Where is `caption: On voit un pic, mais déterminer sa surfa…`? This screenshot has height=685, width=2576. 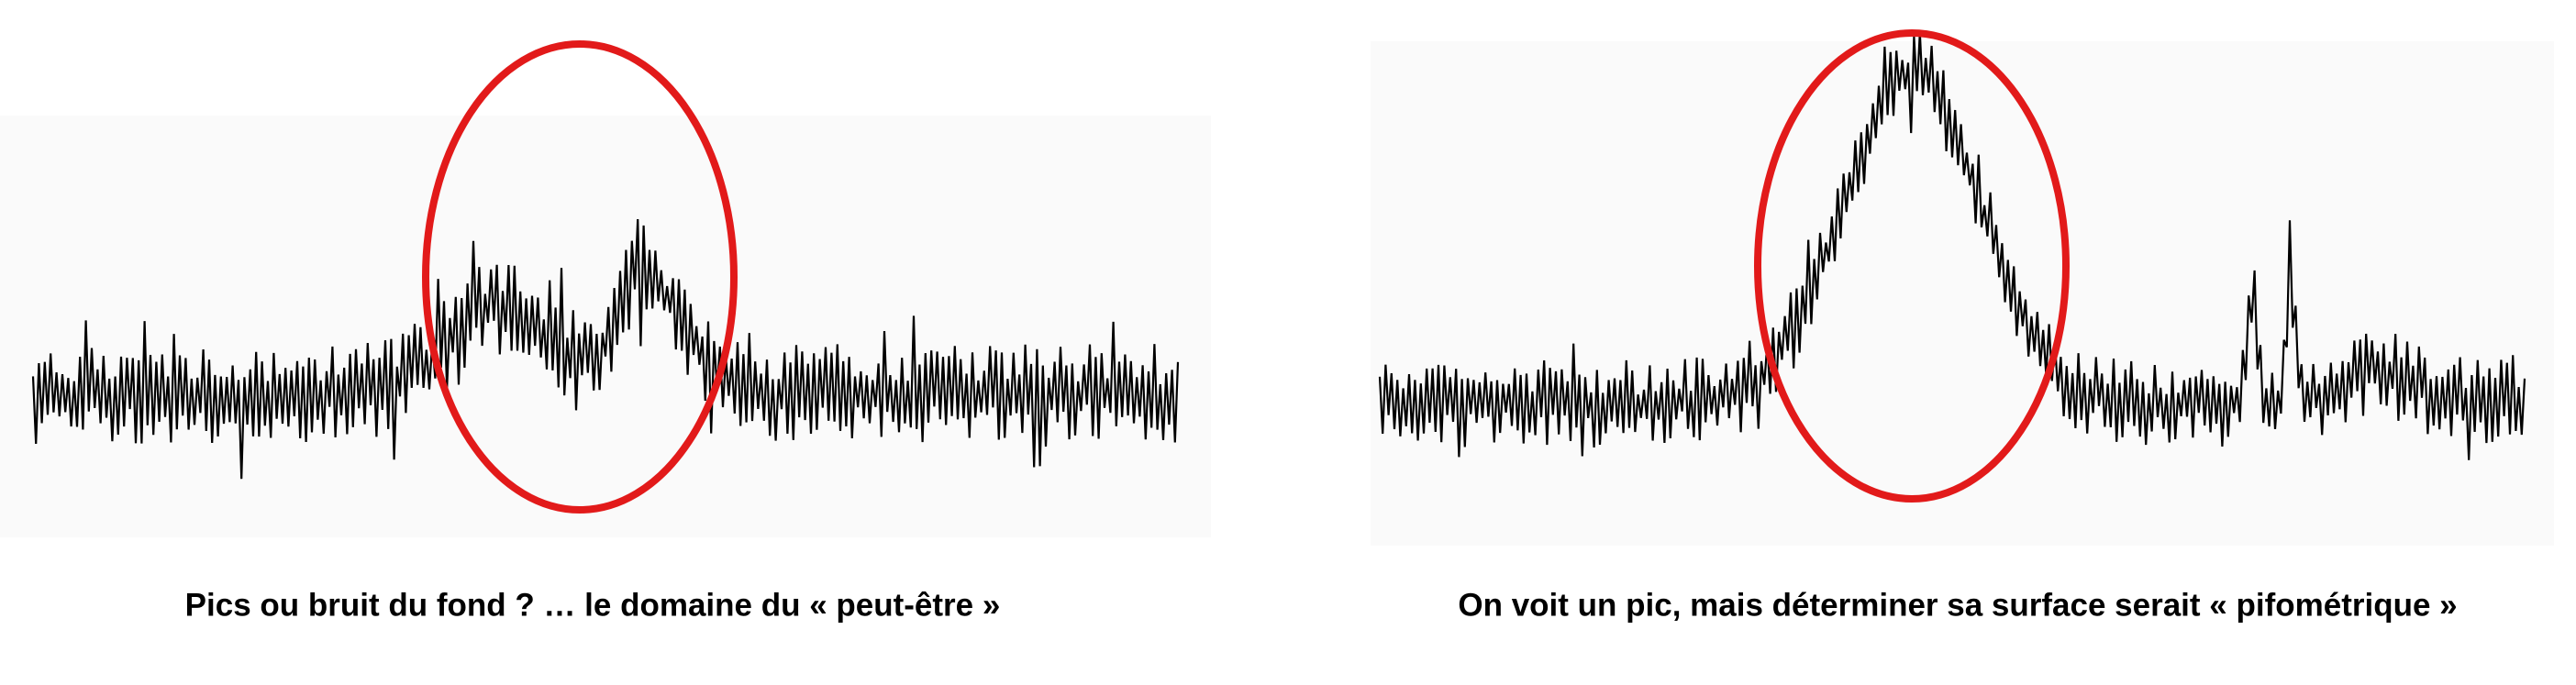
caption: On voit un pic, mais déterminer sa surfa… is located at coordinates (1957, 605).